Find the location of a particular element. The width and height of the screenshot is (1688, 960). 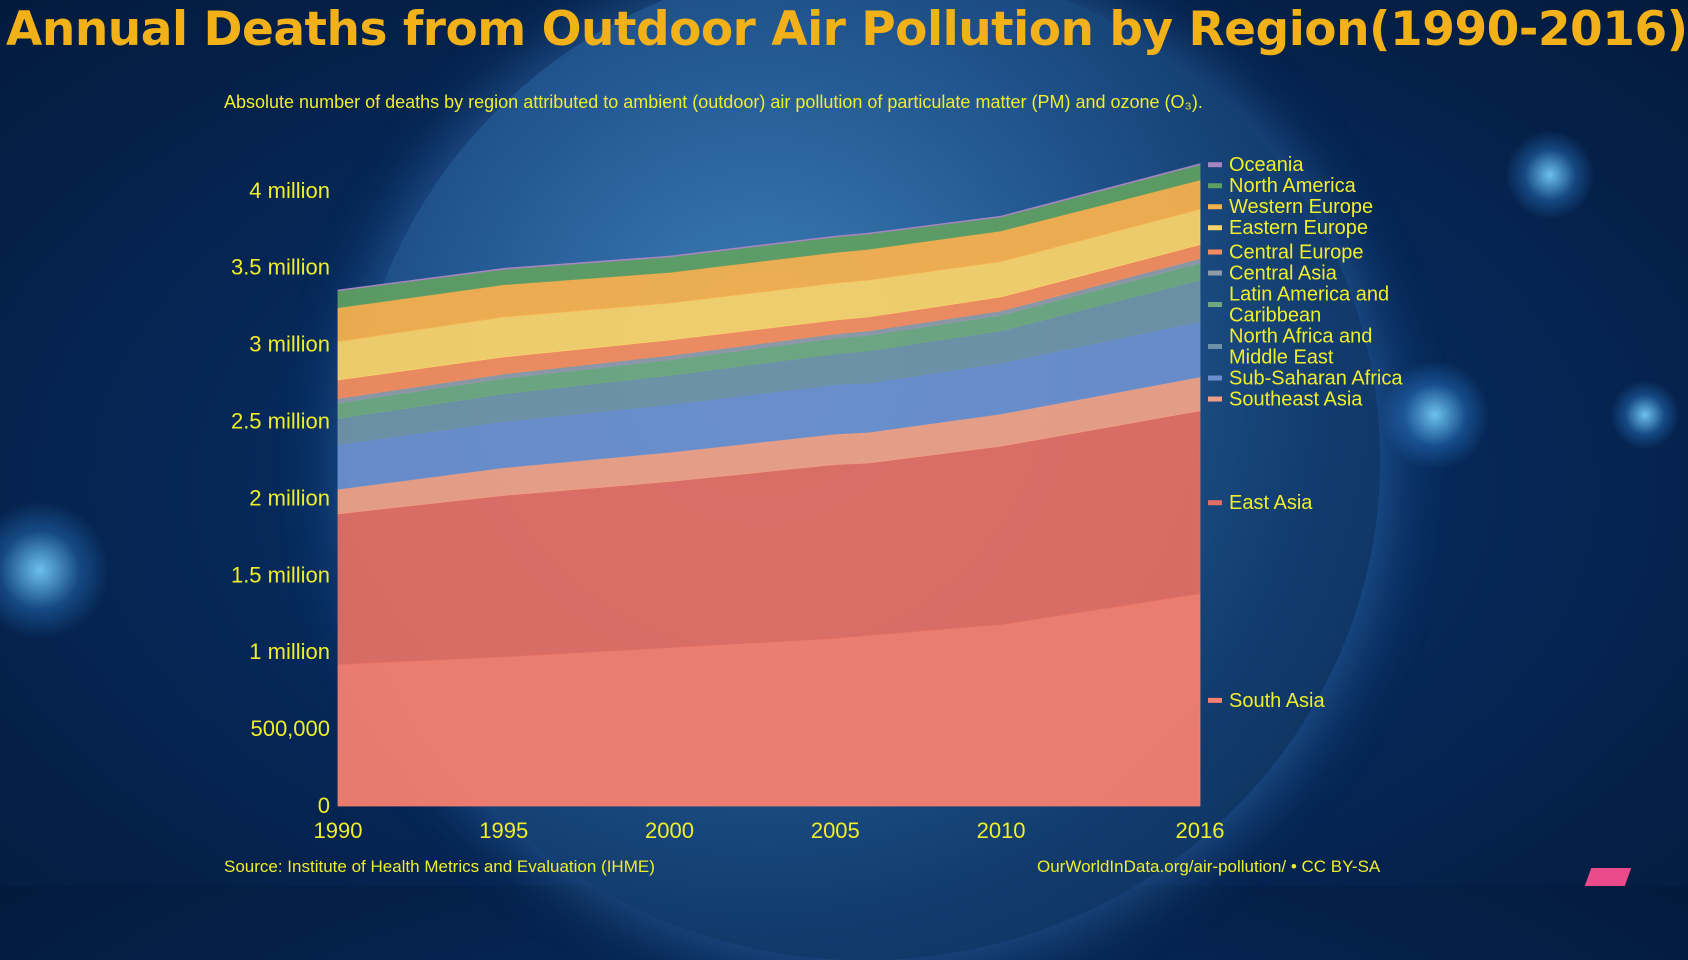

x-tick-label: 1995 is located at coordinates (503, 830).